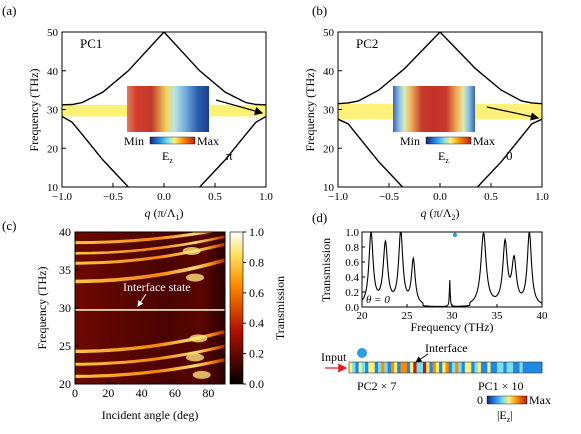  I want to click on panel-d-ytick-label: 0.4, so click(352, 278).